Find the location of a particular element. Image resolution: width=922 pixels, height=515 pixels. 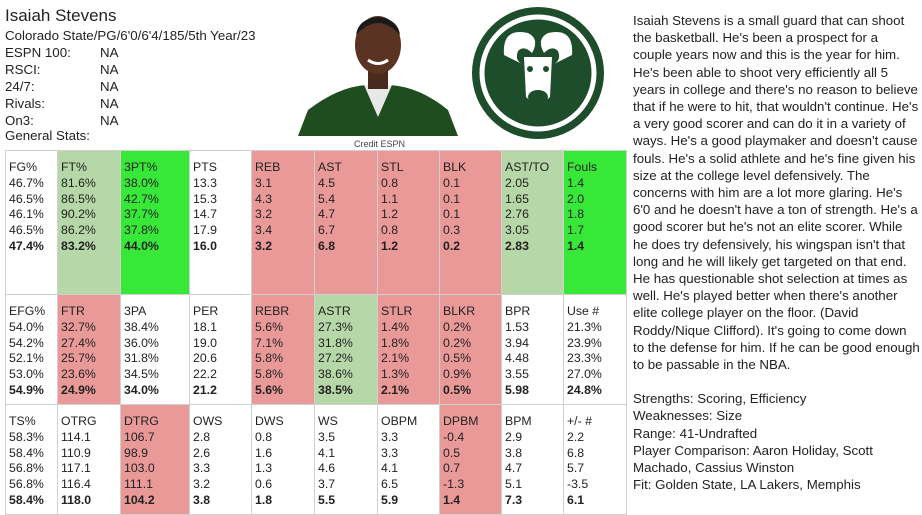

stat-value: 46.7% is located at coordinates (26, 182).